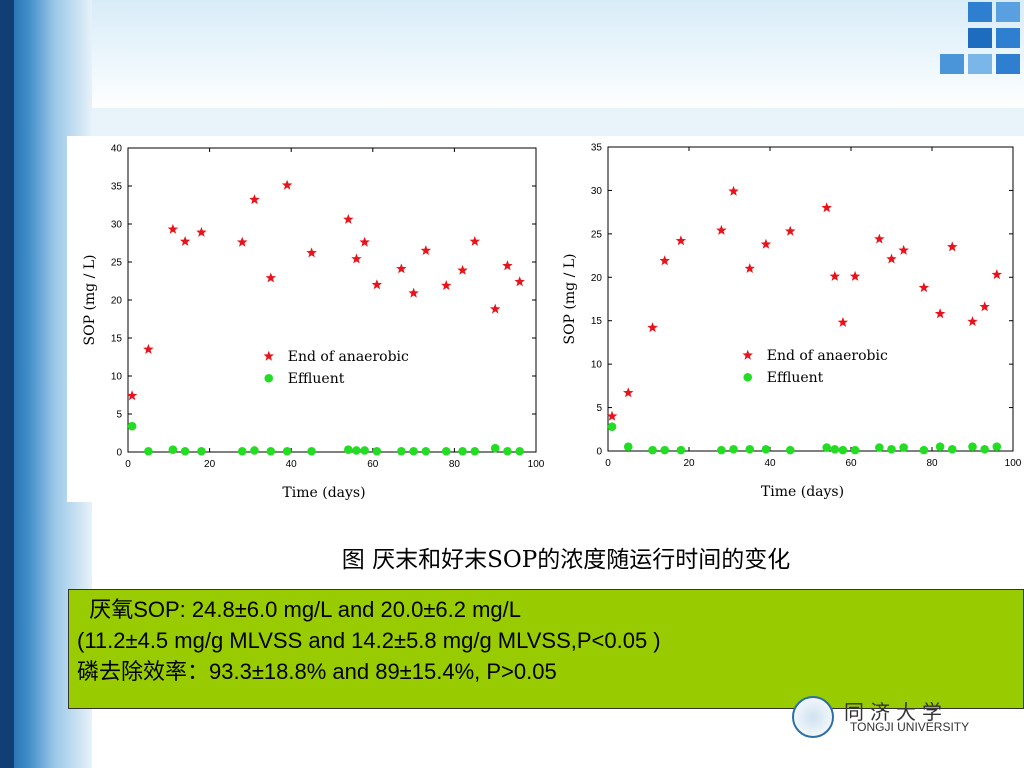 The width and height of the screenshot is (1024, 768). Describe the element at coordinates (813, 717) in the screenshot. I see `university-emblem-icon` at that location.